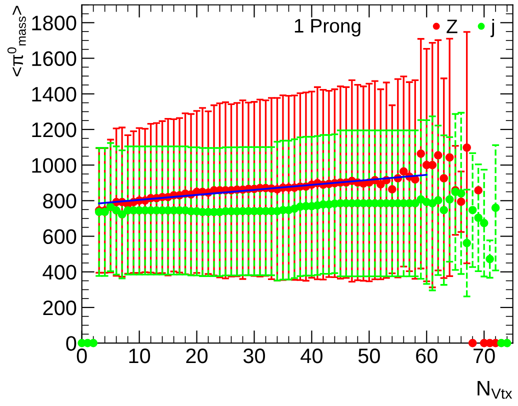  I want to click on y-tick-label: 600, so click(59, 236).